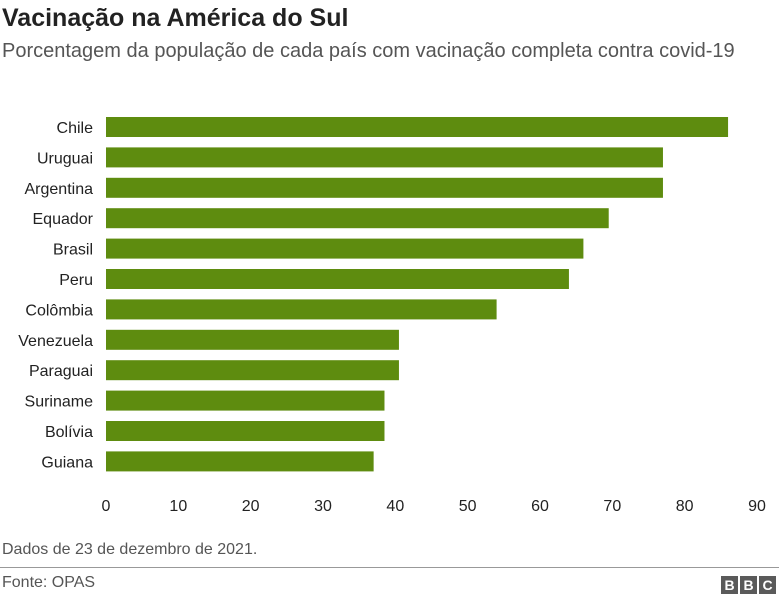 This screenshot has width=779, height=600. What do you see at coordinates (59, 310) in the screenshot?
I see `category-label-6: Colômbia` at bounding box center [59, 310].